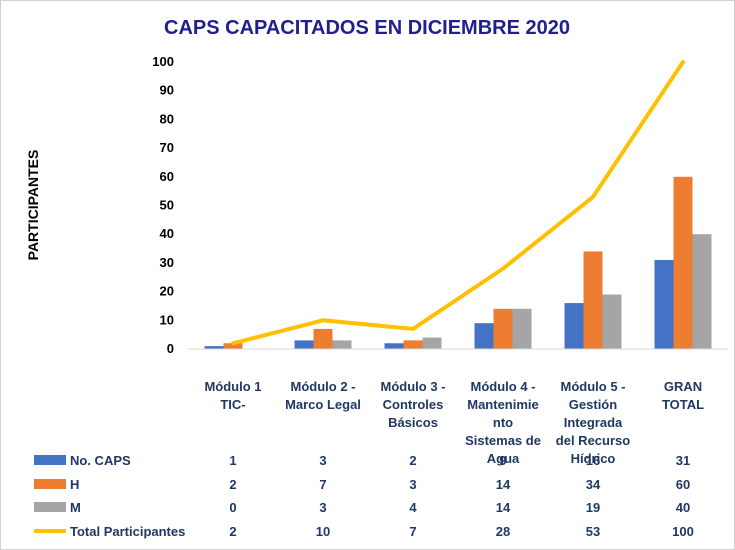 The image size is (735, 550). What do you see at coordinates (167, 319) in the screenshot?
I see `y-tick-label: 10` at bounding box center [167, 319].